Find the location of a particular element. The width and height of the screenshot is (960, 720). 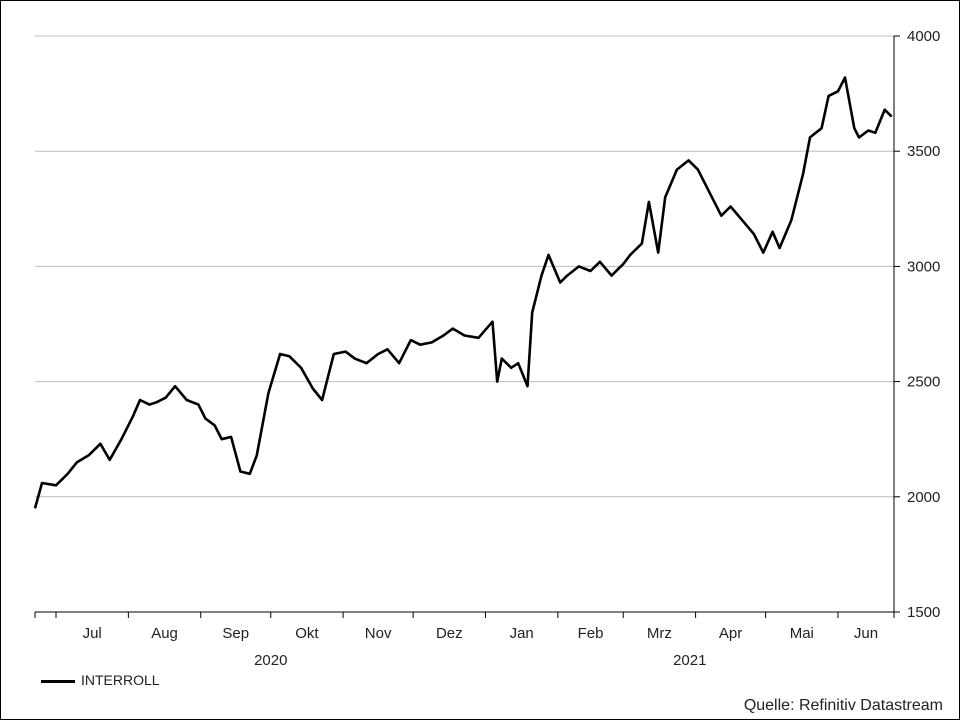

x-tick-label-Aug: Aug is located at coordinates (164, 633).